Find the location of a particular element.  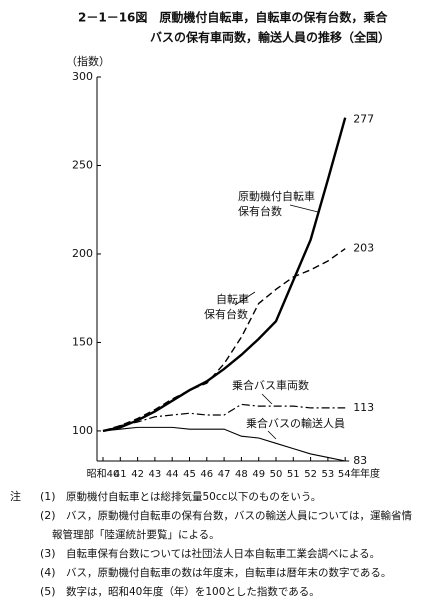

x-tick-label: 43 is located at coordinates (155, 474).